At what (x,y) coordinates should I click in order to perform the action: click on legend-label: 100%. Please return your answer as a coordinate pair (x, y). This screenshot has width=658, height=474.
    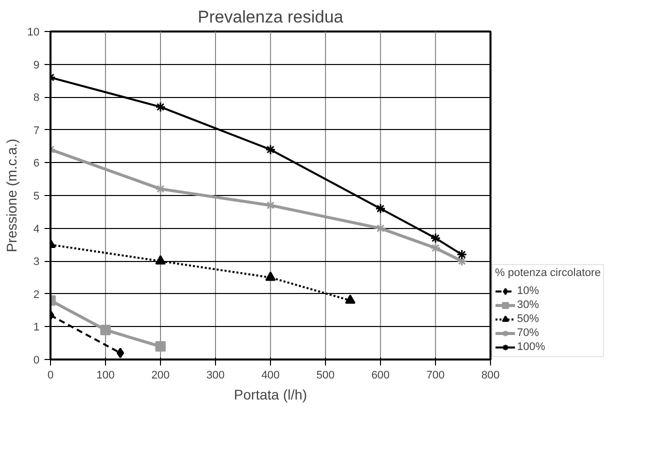
    Looking at the image, I should click on (531, 347).